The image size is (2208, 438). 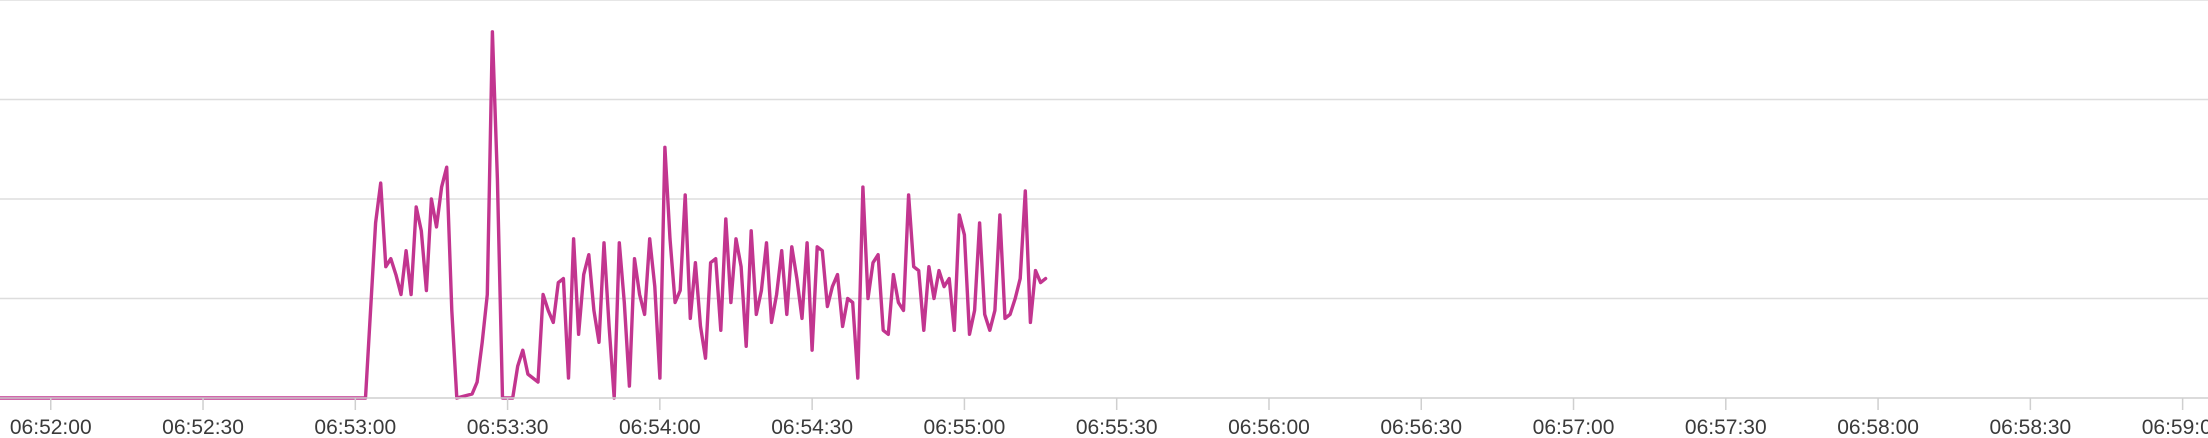 I want to click on x-tick-label: 06:52:30, so click(x=203, y=427).